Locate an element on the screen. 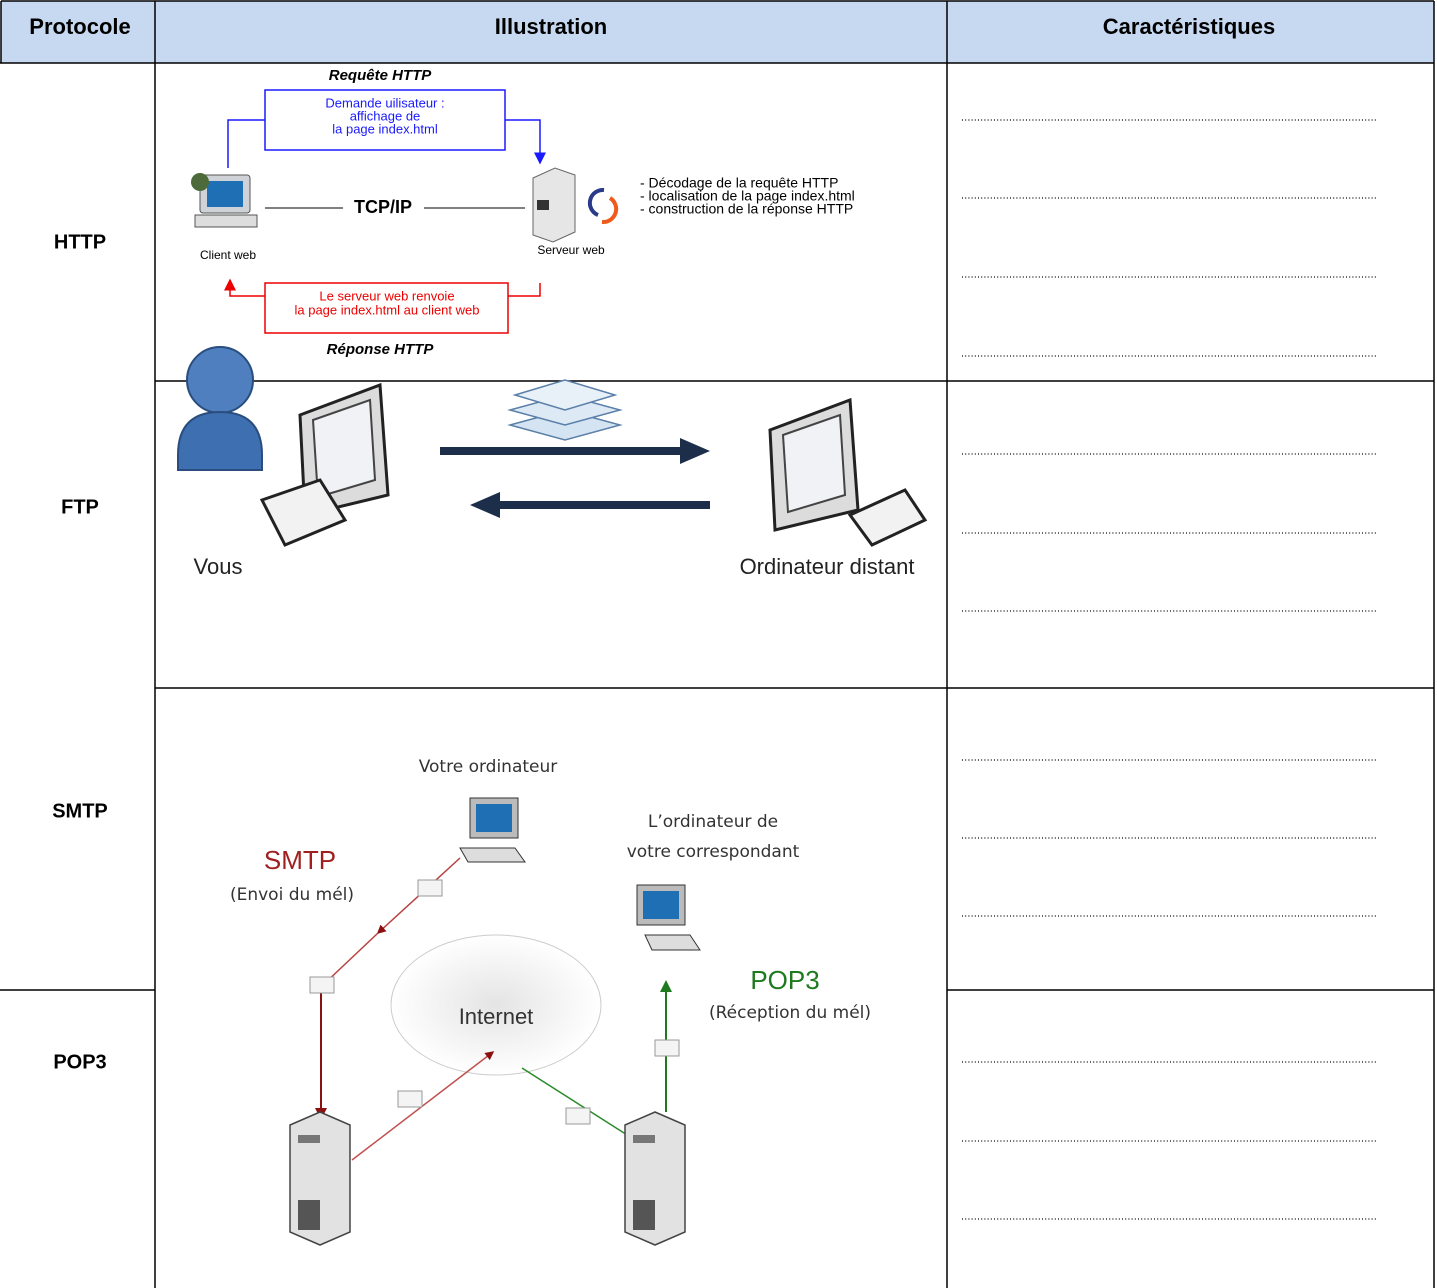 Image resolution: width=1437 pixels, height=1288 pixels. protocol-cell: HTTP is located at coordinates (80, 242).